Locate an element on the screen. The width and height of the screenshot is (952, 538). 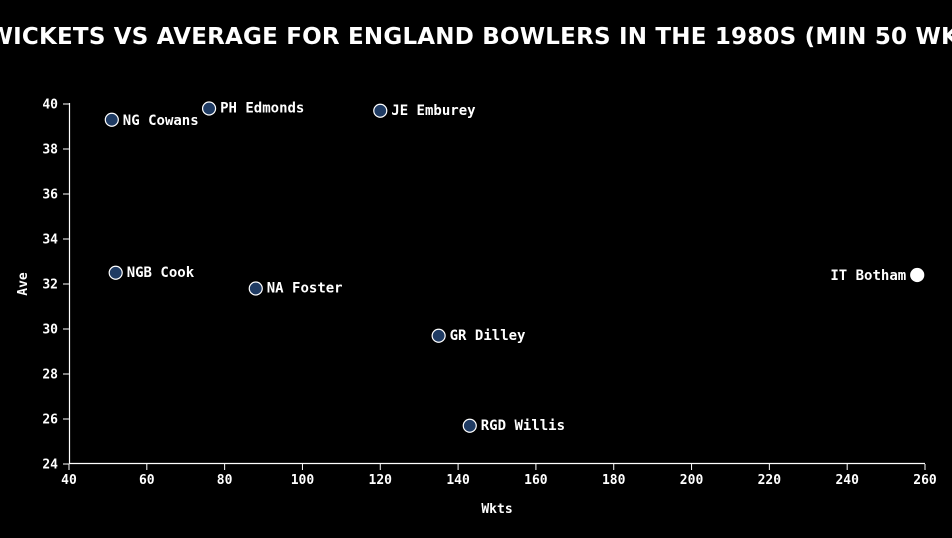
y-tick-label: 34 is located at coordinates (50, 240).